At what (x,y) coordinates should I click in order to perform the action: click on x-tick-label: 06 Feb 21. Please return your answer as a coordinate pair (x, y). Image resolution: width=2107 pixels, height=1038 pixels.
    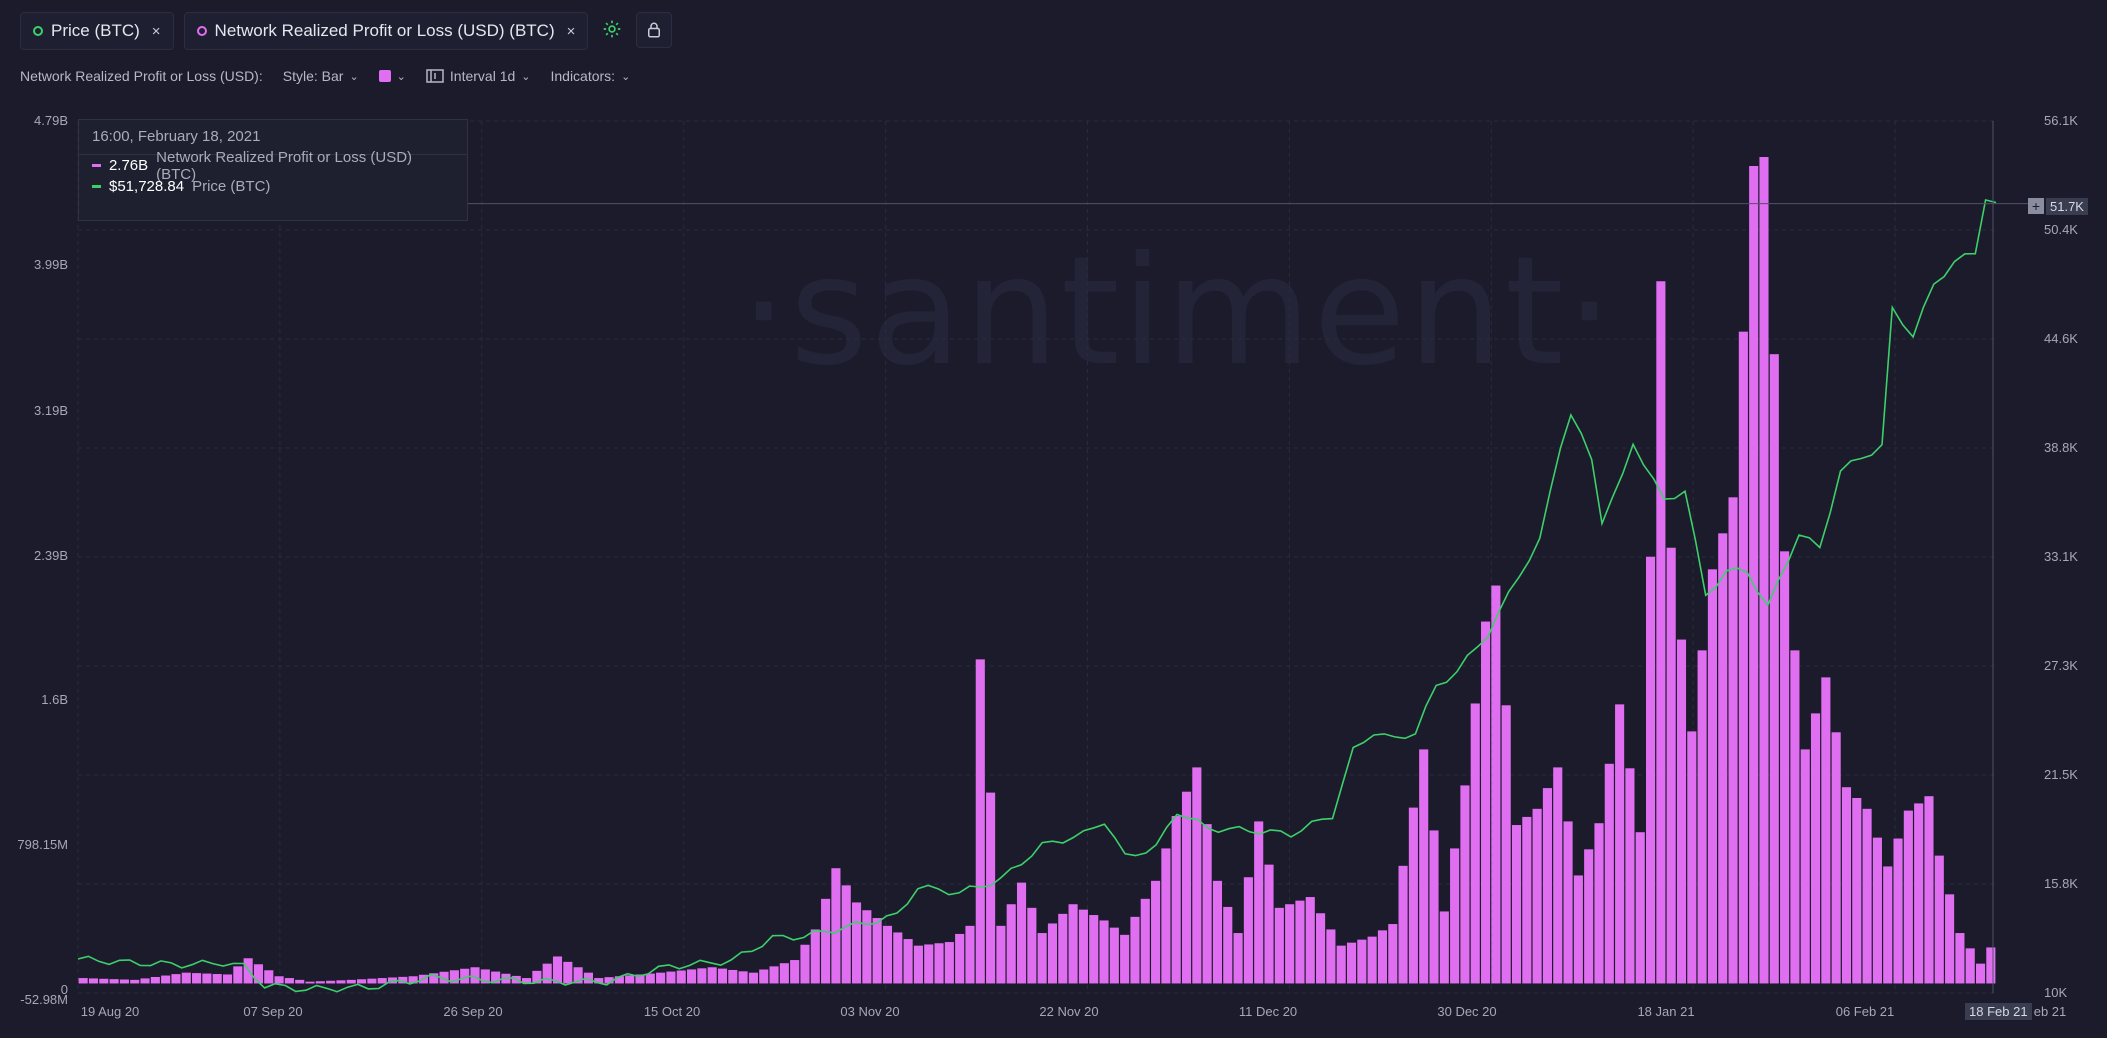
    Looking at the image, I should click on (1865, 1011).